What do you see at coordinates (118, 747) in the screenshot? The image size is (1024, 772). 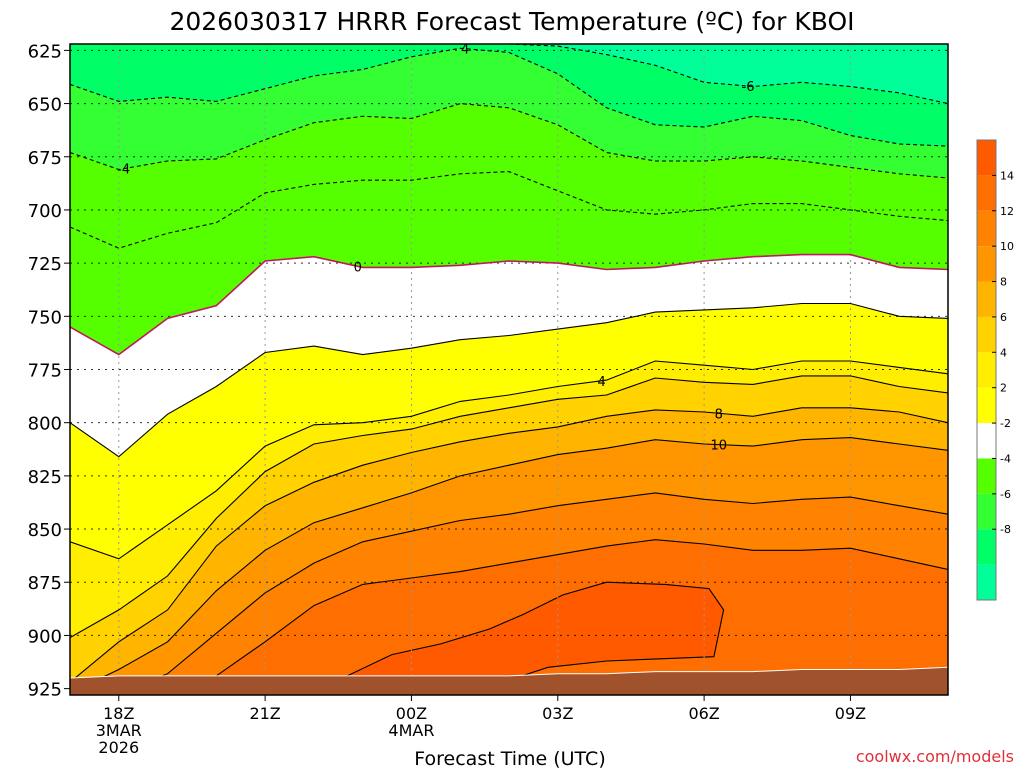 I see `x-tick-year-0: 2026` at bounding box center [118, 747].